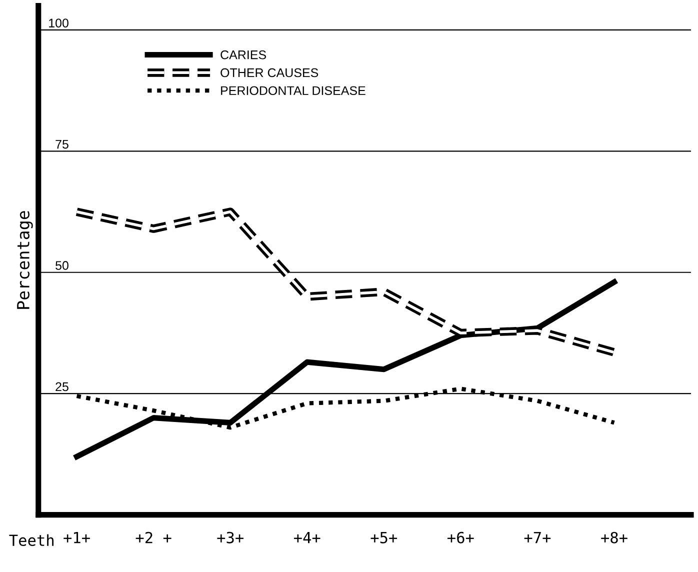  Describe the element at coordinates (58, 23) in the screenshot. I see `y-tick-label: 100` at that location.